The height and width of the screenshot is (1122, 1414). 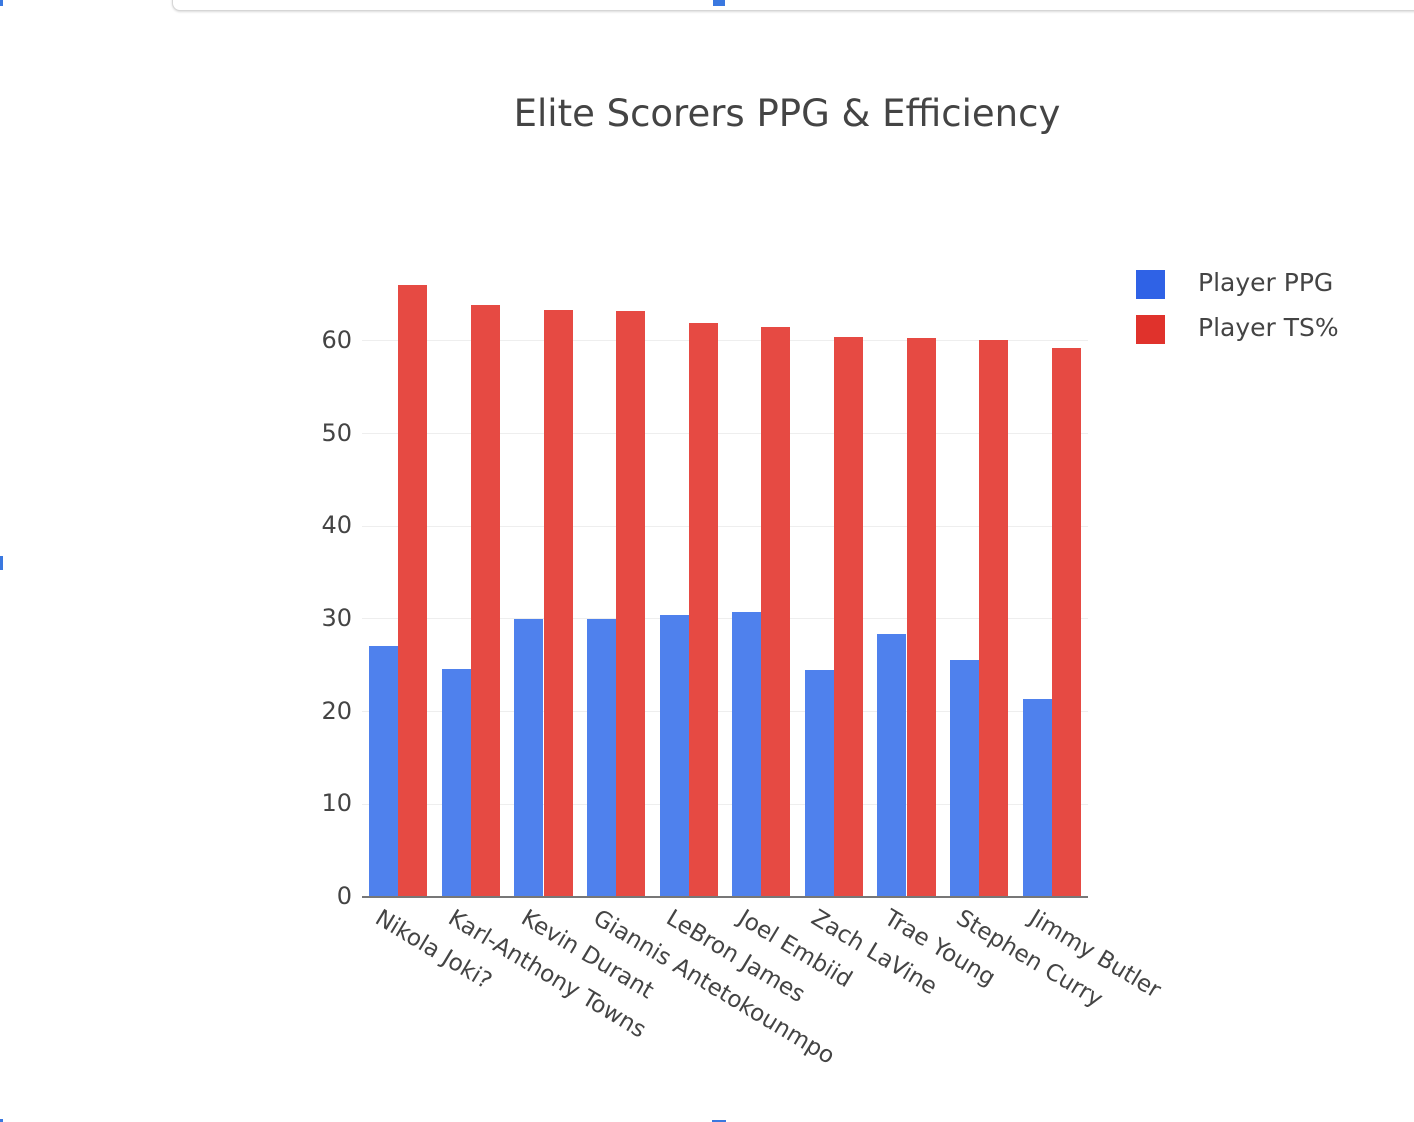 I want to click on selection-handle-middle-left, so click(x=1, y=563).